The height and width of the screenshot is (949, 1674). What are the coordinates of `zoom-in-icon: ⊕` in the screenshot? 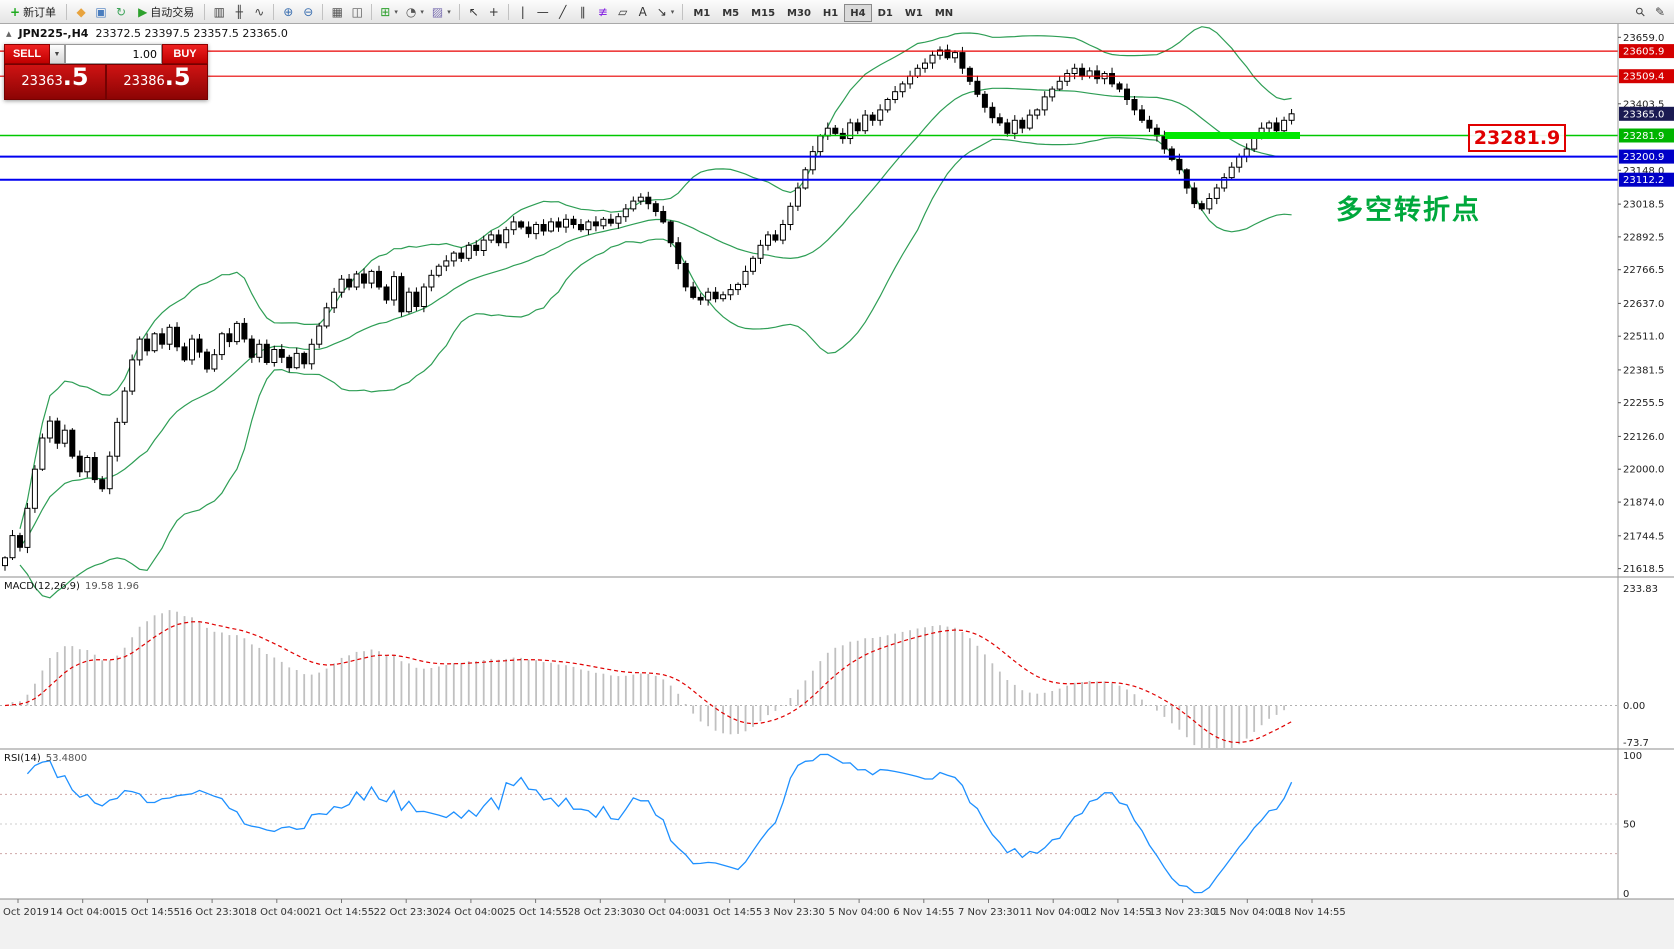 It's located at (288, 12).